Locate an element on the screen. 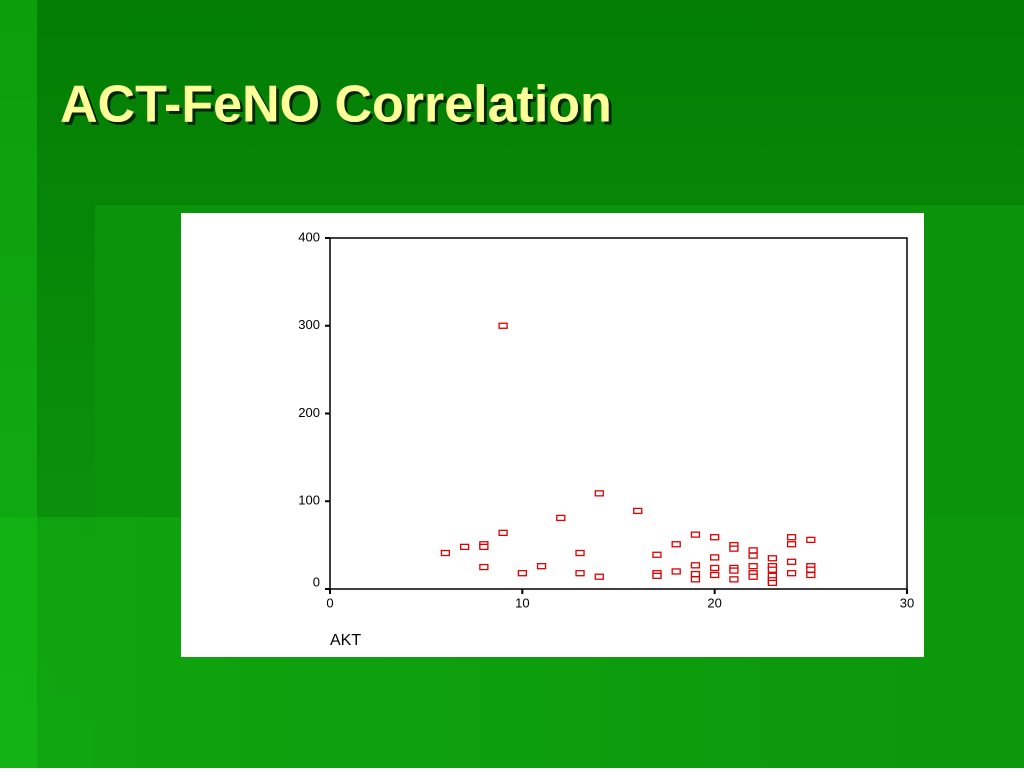 The height and width of the screenshot is (773, 1024). x-tick-label: 10 is located at coordinates (522, 602).